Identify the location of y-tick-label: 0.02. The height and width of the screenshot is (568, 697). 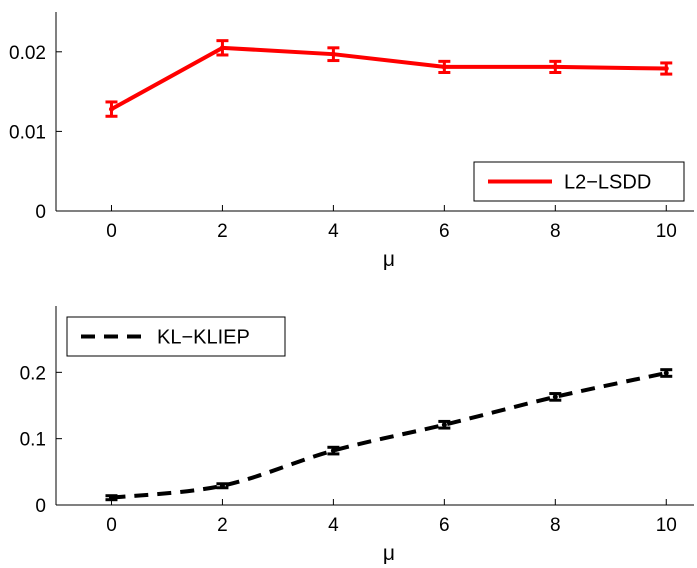
(27, 53).